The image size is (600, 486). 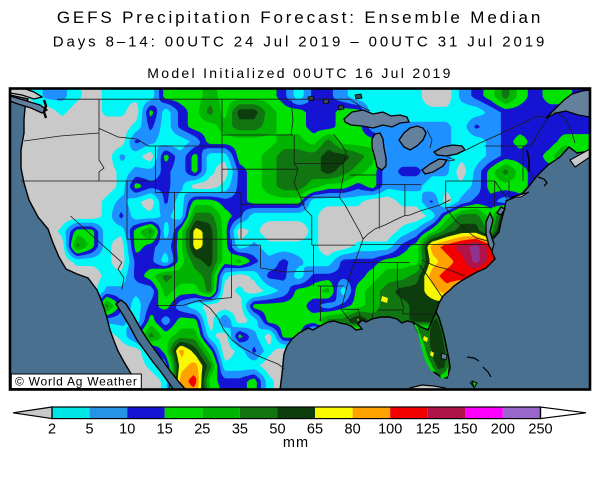 I want to click on svg-text: 65, so click(x=315, y=430).